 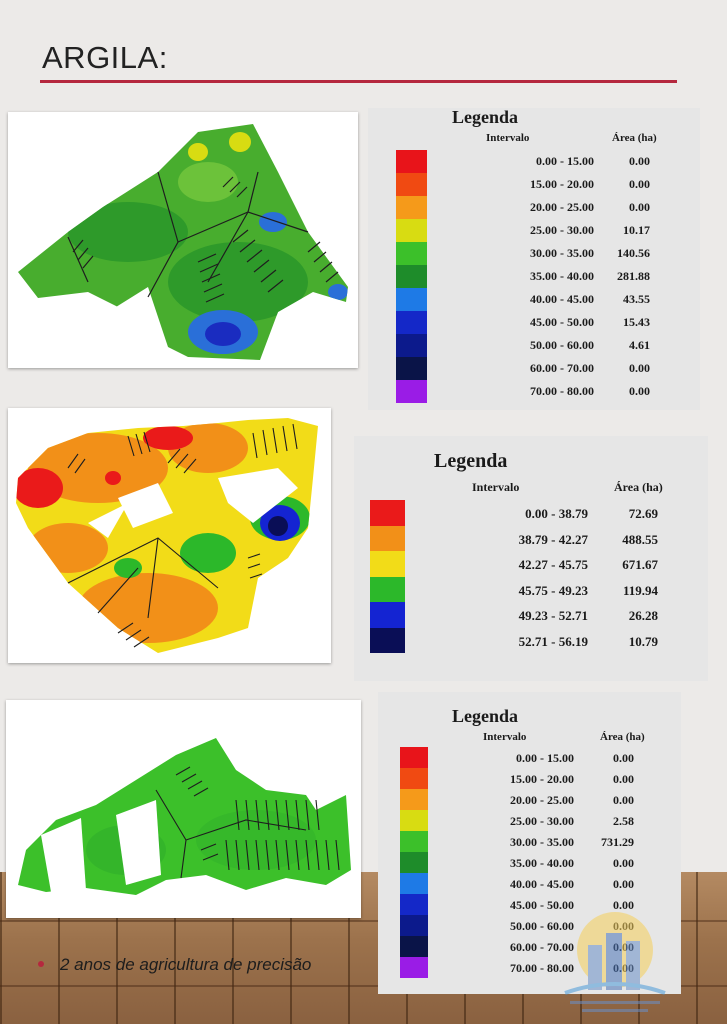 What do you see at coordinates (639, 345) in the screenshot?
I see `legend-area-value: 4.61` at bounding box center [639, 345].